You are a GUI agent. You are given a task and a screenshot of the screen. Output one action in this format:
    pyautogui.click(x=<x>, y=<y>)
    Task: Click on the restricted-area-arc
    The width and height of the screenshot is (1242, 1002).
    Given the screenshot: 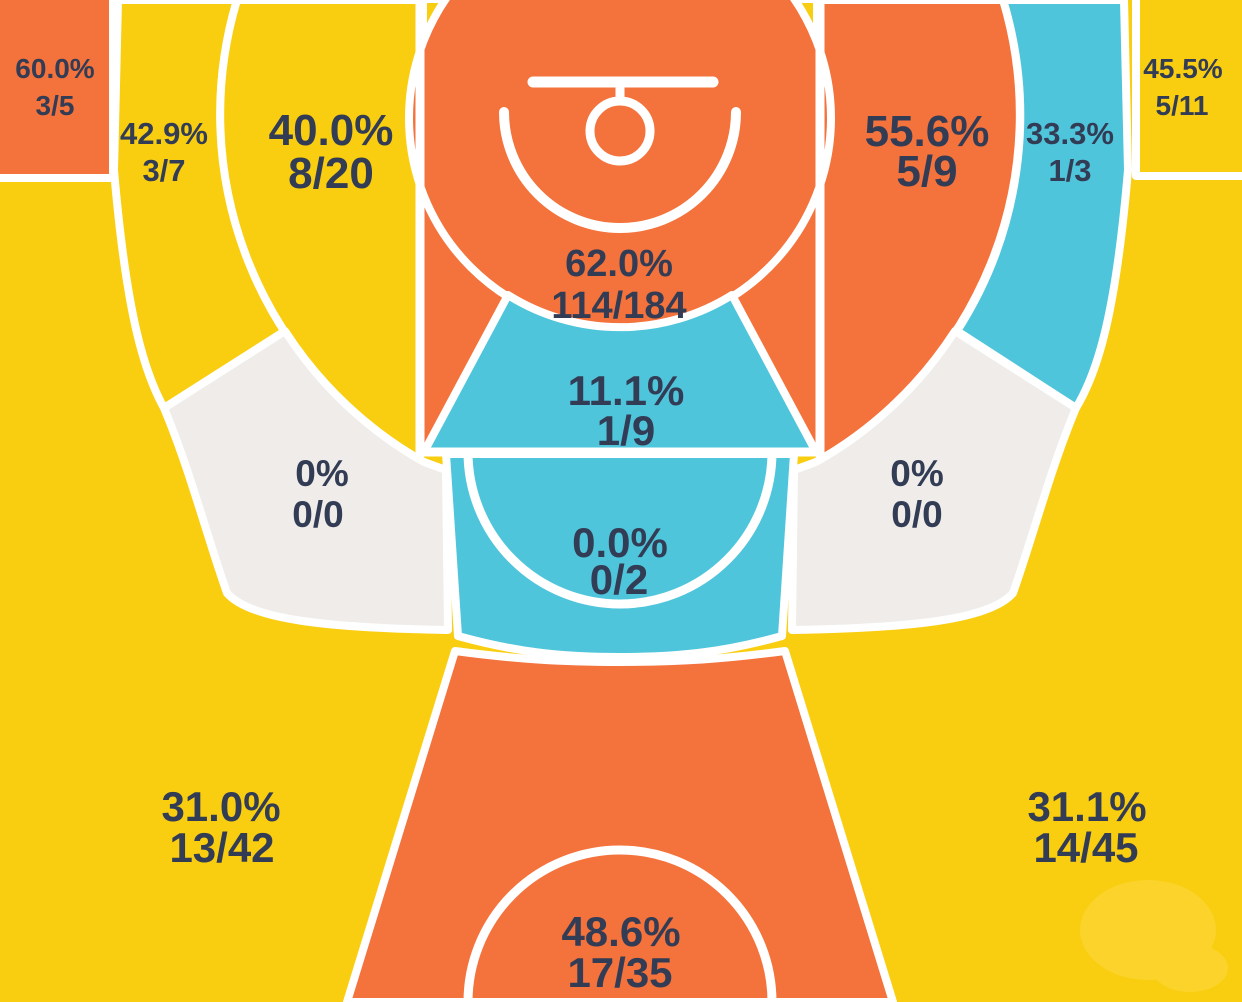 What is the action you would take?
    pyautogui.click(x=620, y=170)
    